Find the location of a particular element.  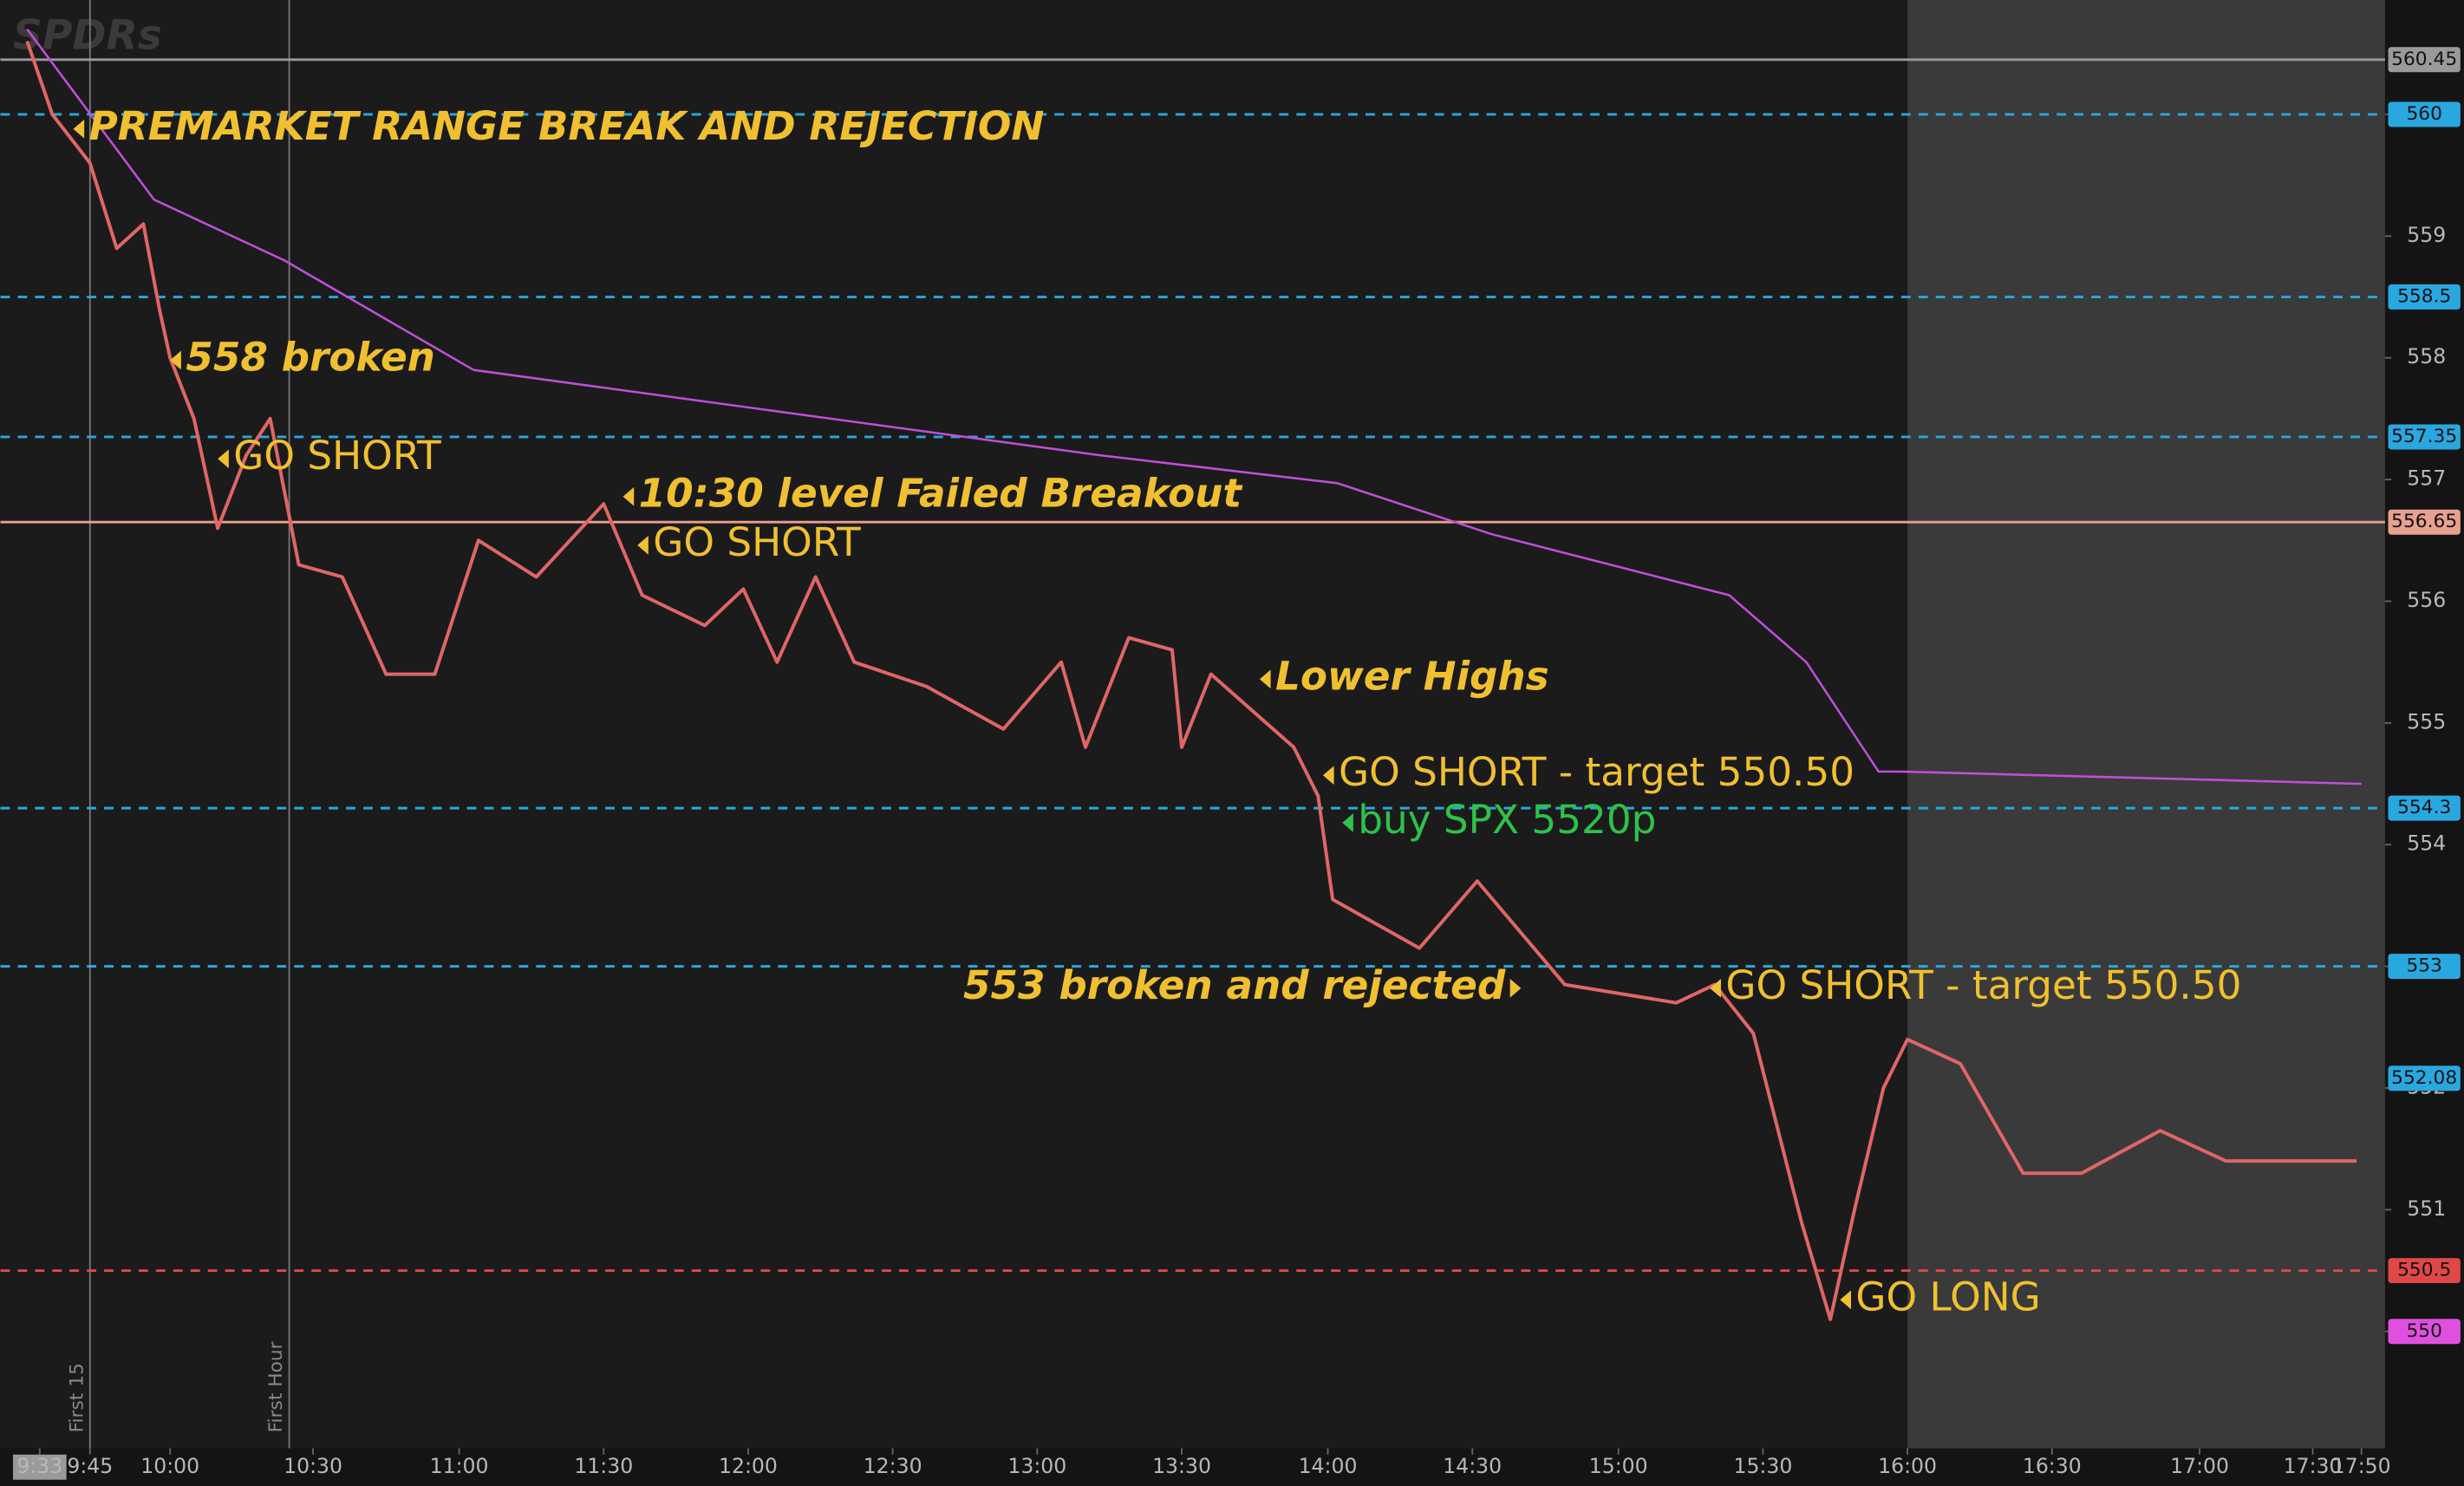

time-axis-panel is located at coordinates (1232, 1467).